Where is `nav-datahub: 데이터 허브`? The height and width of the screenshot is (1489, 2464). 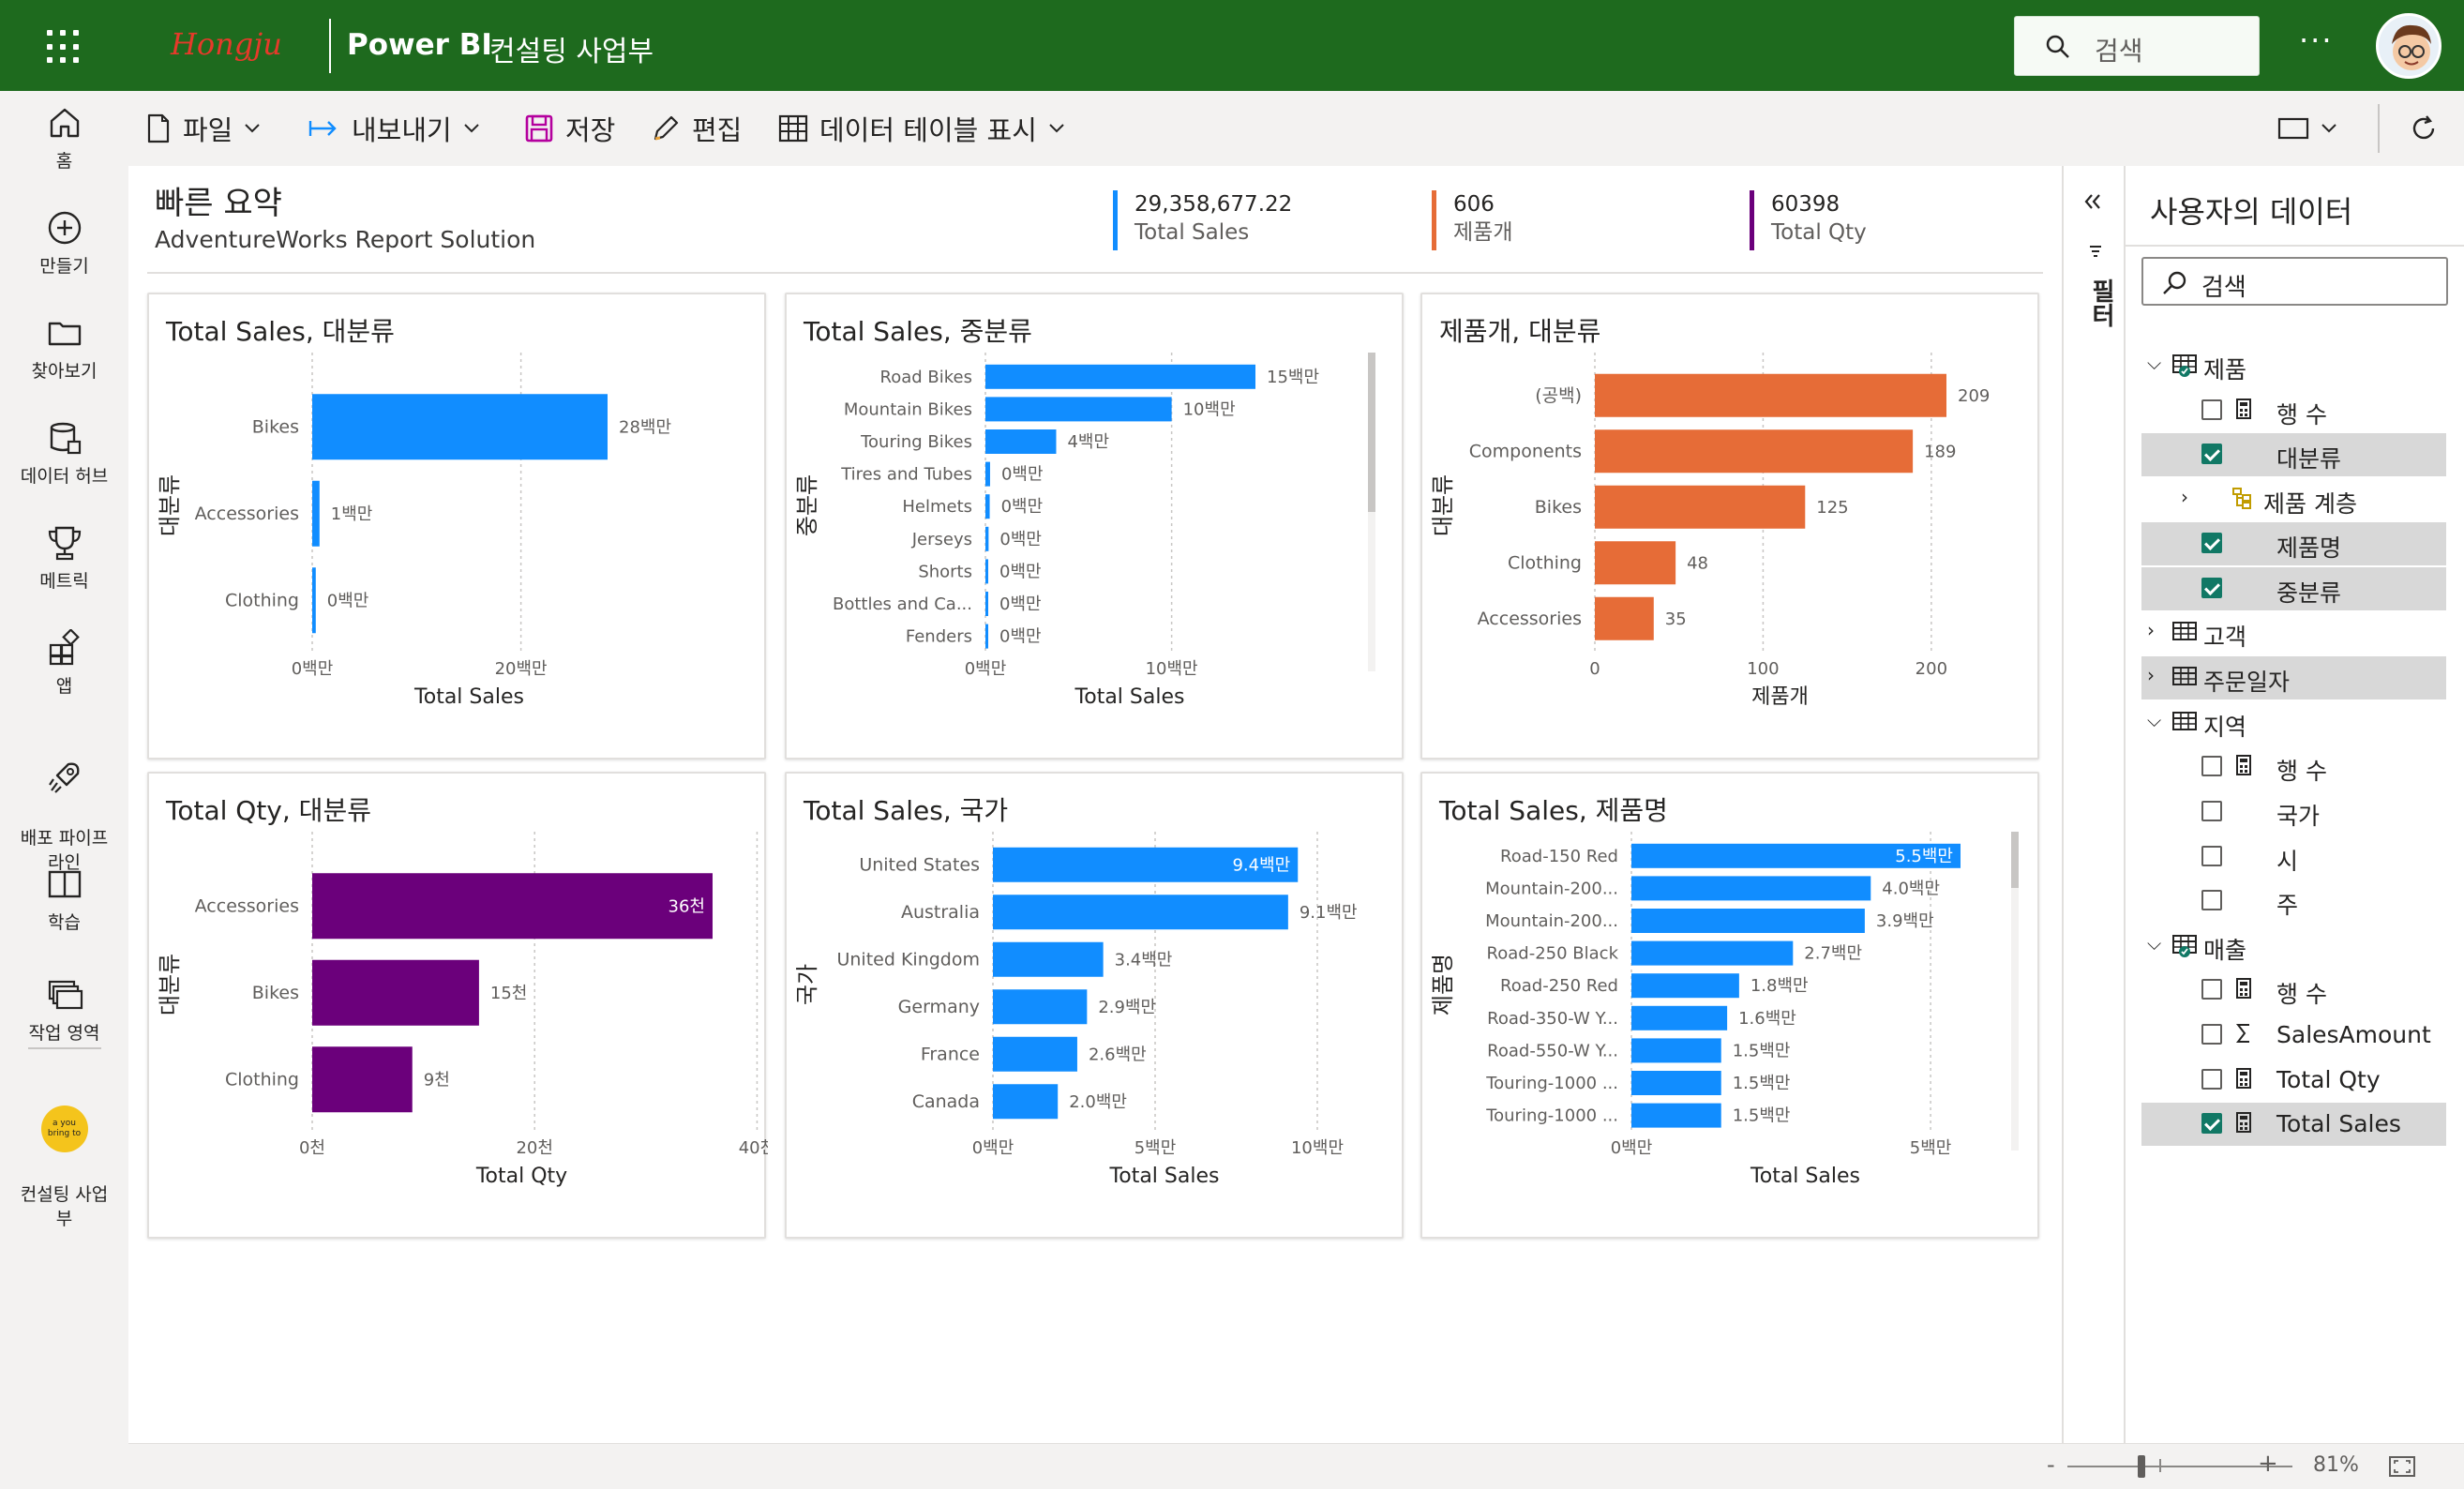 nav-datahub: 데이터 허브 is located at coordinates (64, 453).